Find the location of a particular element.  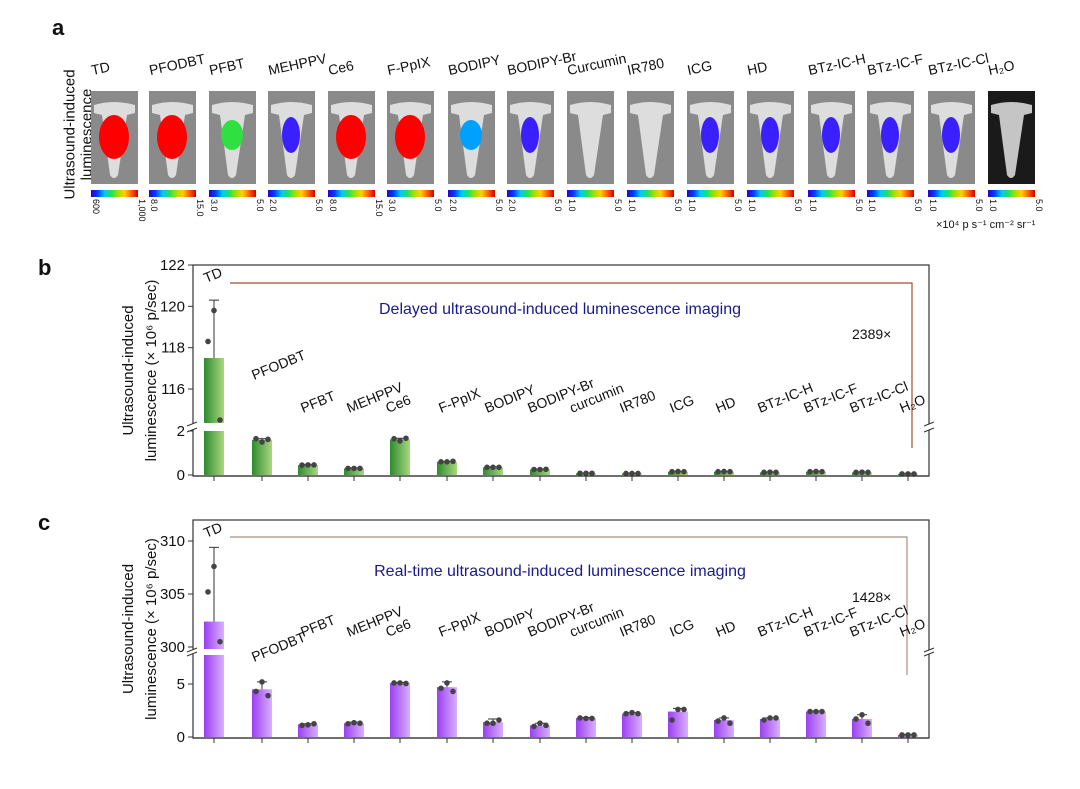

category-label: ICG is located at coordinates (681, 404).